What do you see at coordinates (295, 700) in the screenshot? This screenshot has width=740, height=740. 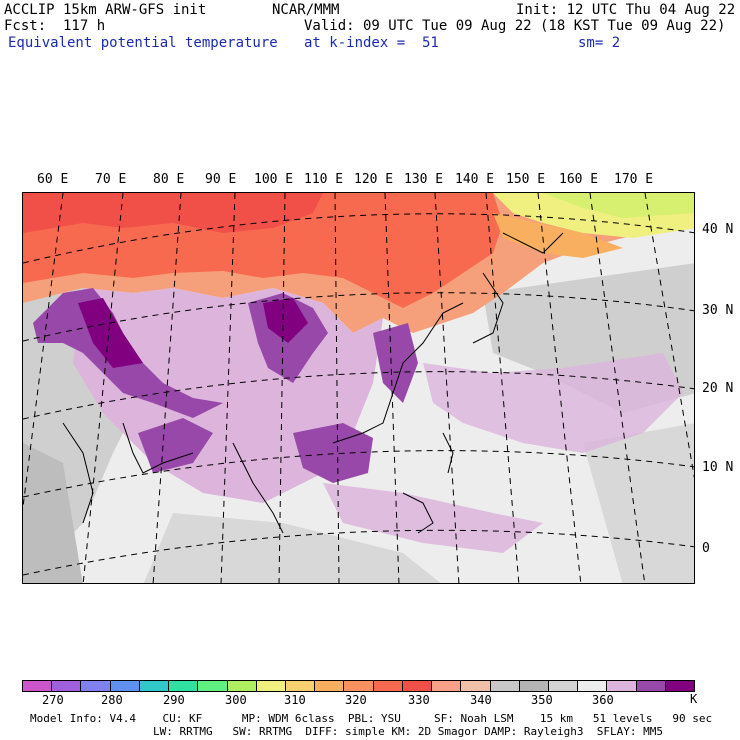 I see `colorbar-tick: 310` at bounding box center [295, 700].